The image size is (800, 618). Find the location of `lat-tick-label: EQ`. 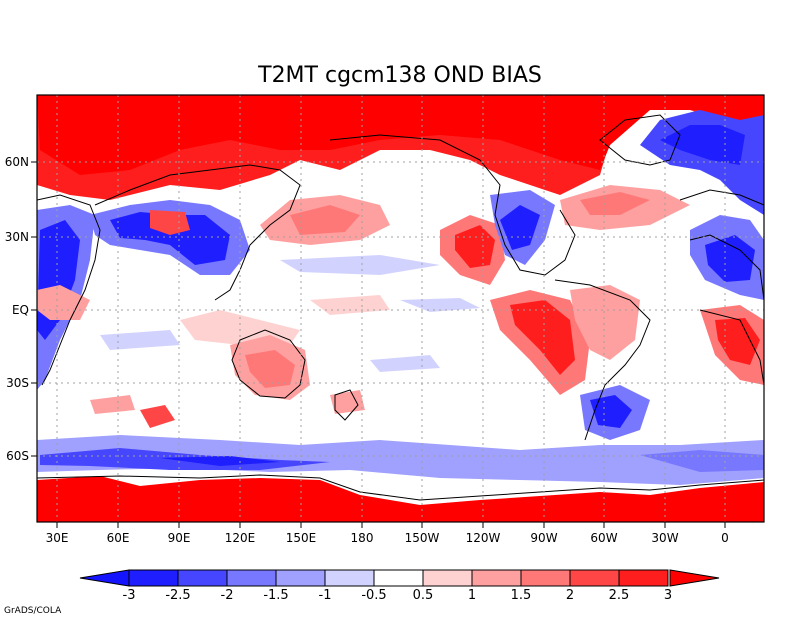

lat-tick-label: EQ is located at coordinates (20, 310).